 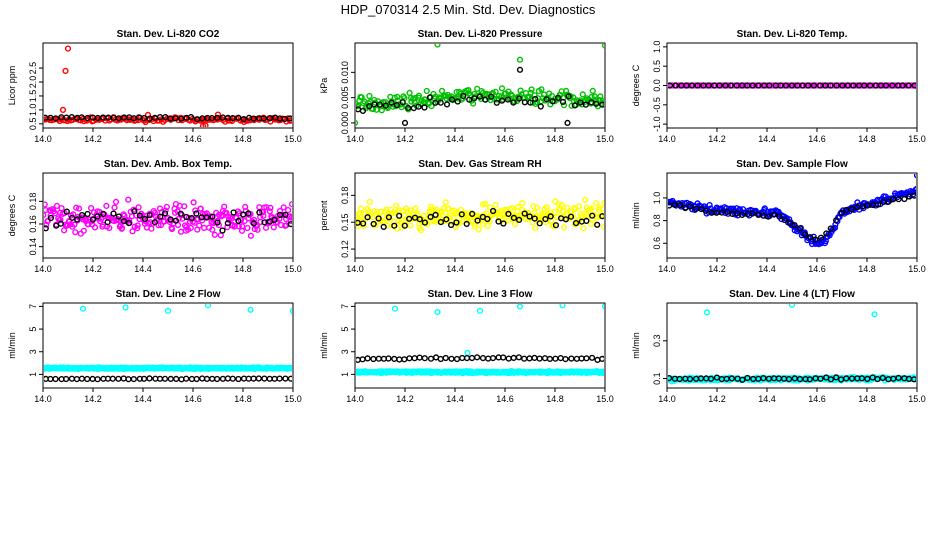 I want to click on y-tick-label: 1.5, so click(x=33, y=96).